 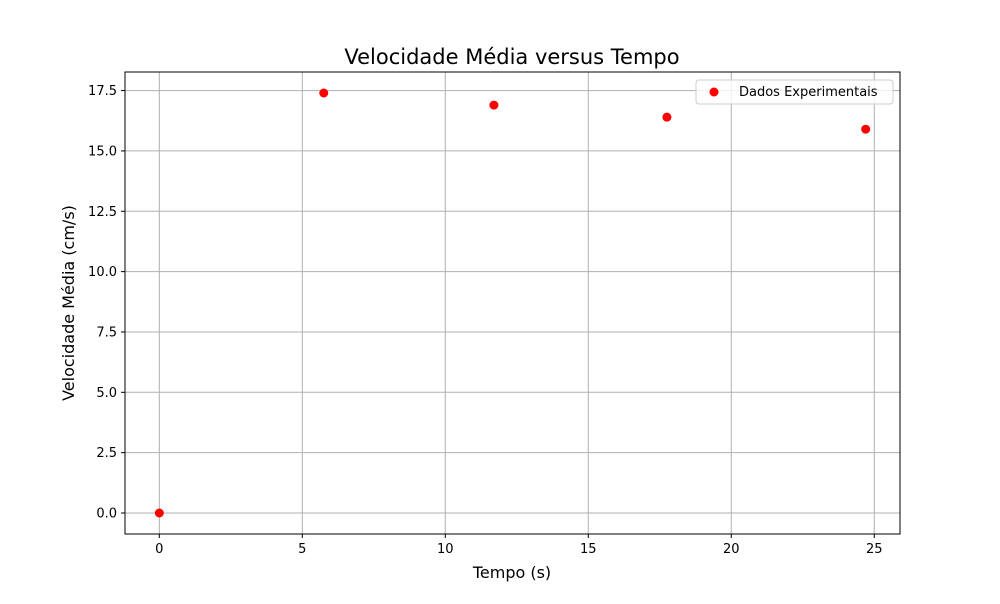 What do you see at coordinates (102, 91) in the screenshot?
I see `y-tick-label: 17.5` at bounding box center [102, 91].